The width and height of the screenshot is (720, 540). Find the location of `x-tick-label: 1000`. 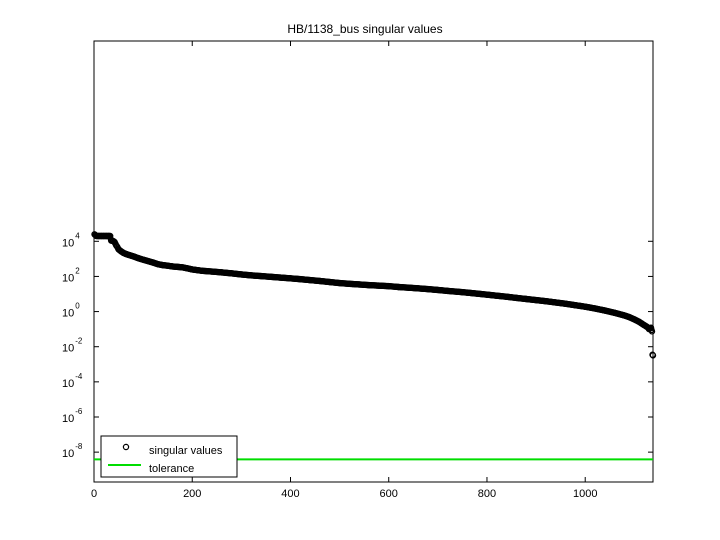

x-tick-label: 1000 is located at coordinates (585, 494).